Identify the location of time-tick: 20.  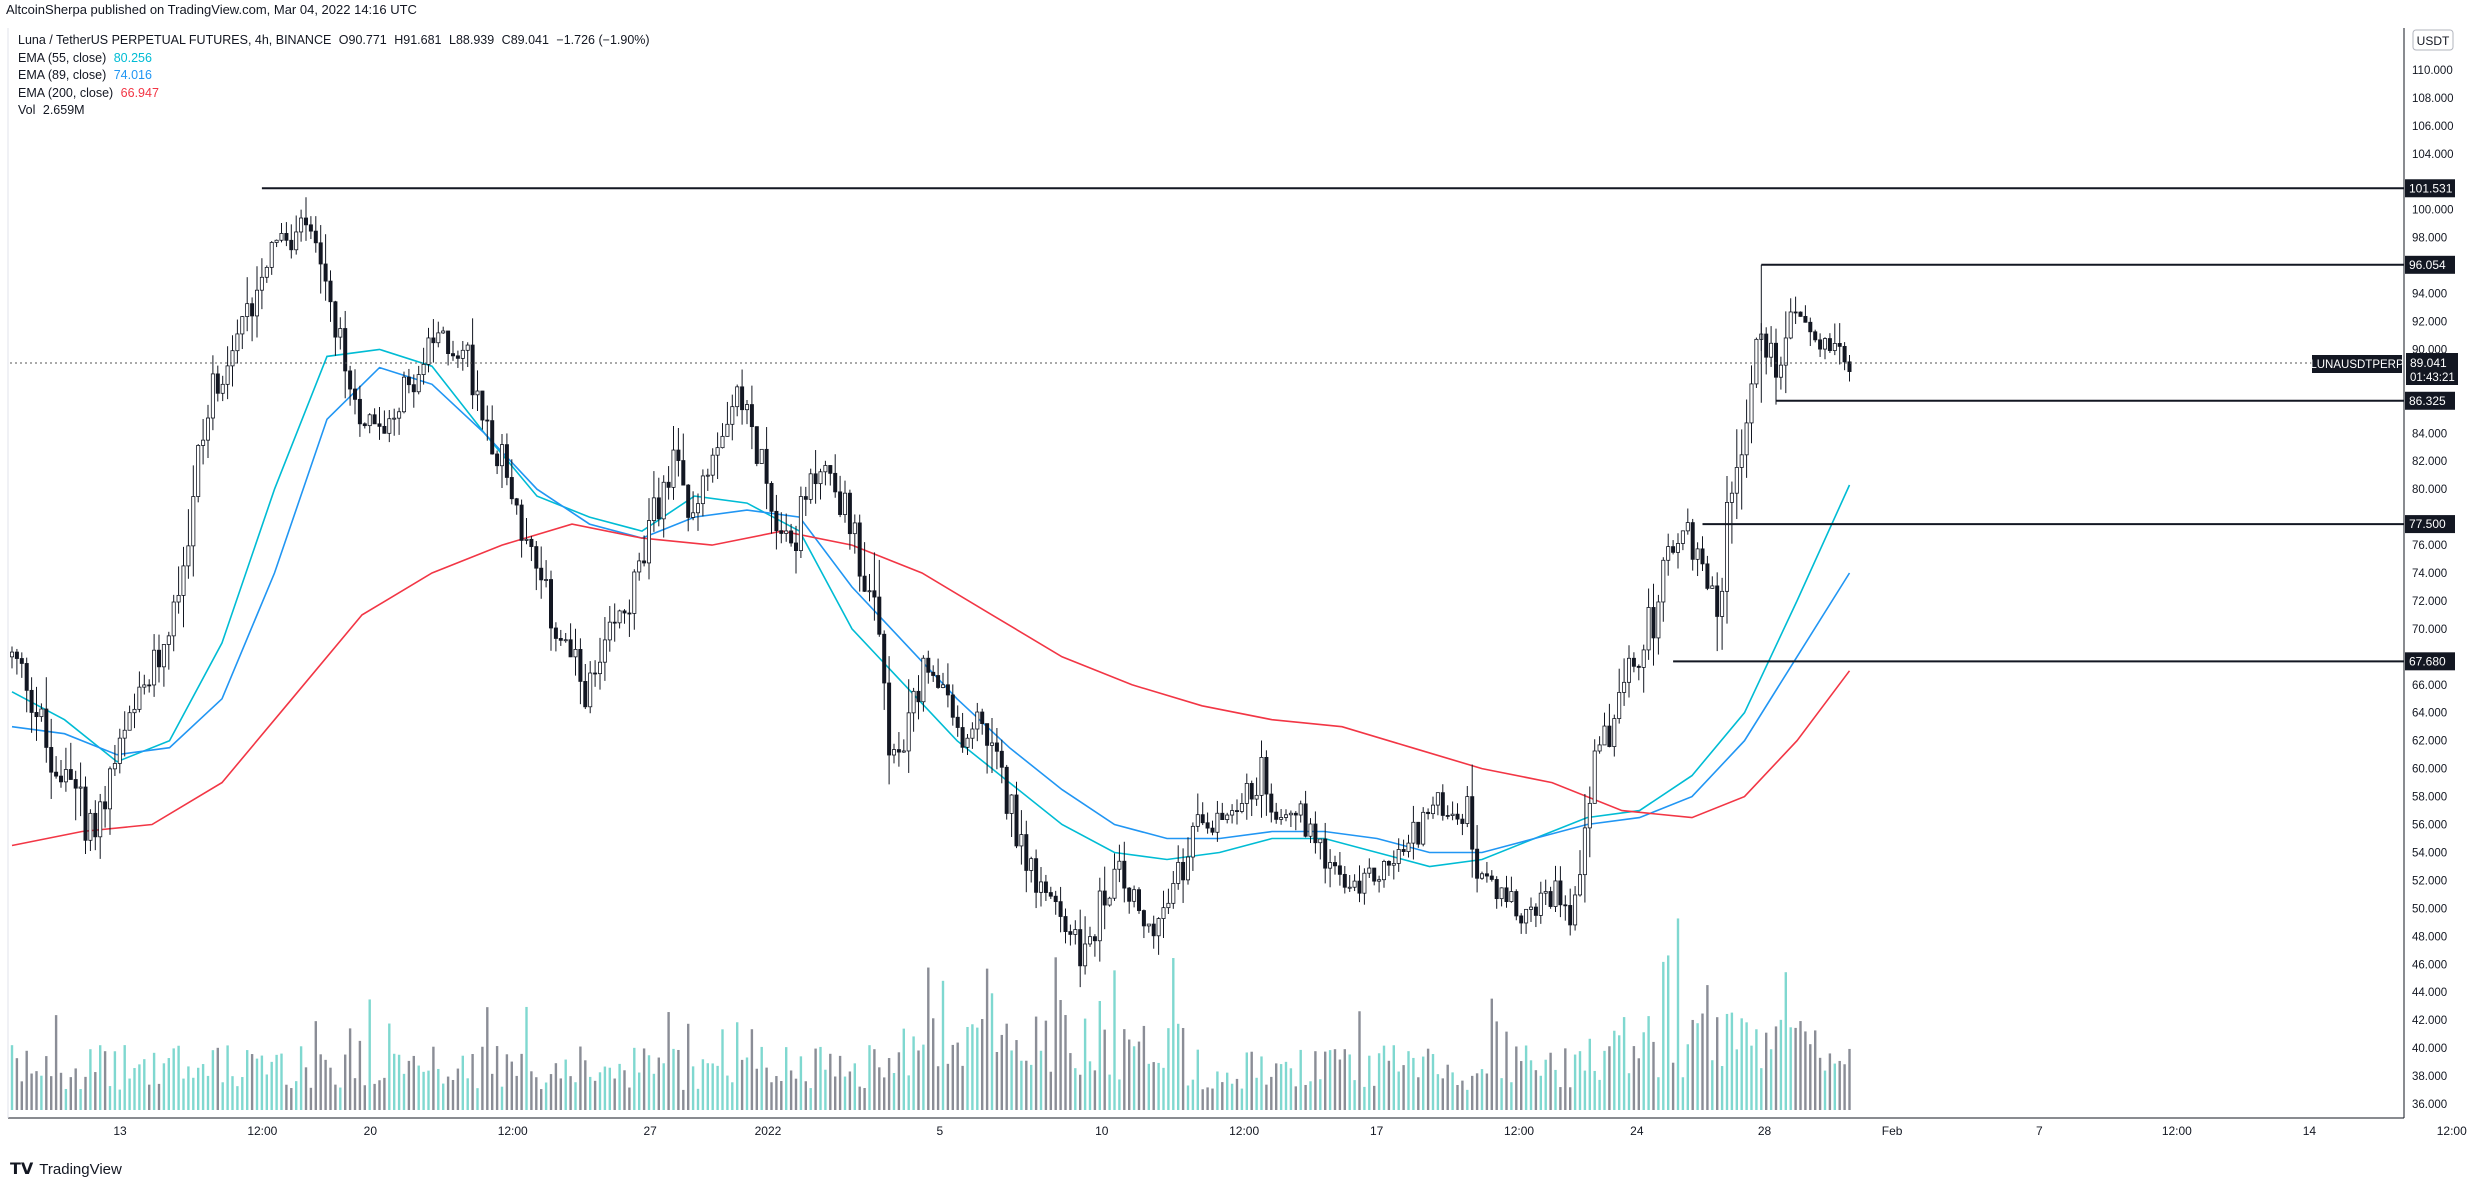
(371, 1131).